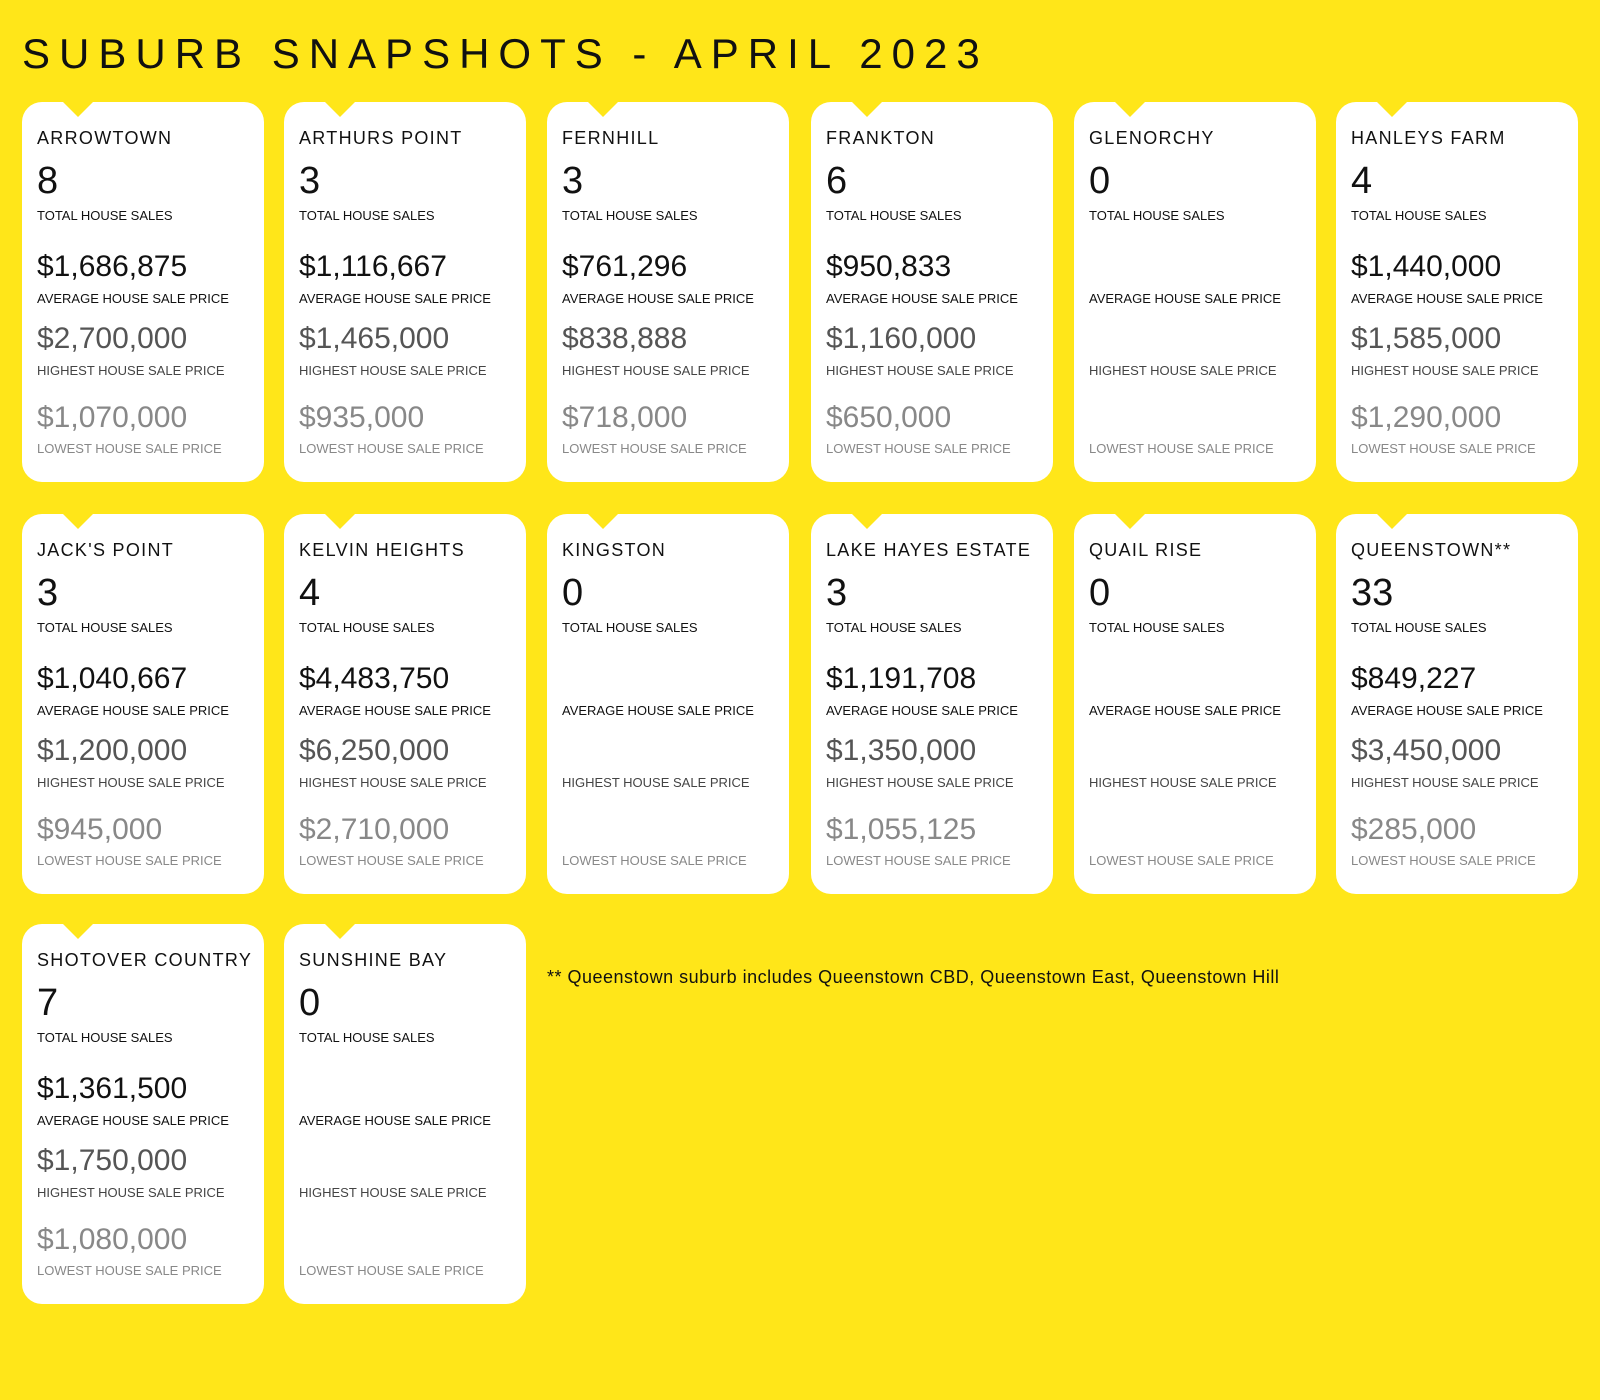 Image resolution: width=1600 pixels, height=1400 pixels. What do you see at coordinates (901, 338) in the screenshot?
I see `highest-price-value: $1,160,000` at bounding box center [901, 338].